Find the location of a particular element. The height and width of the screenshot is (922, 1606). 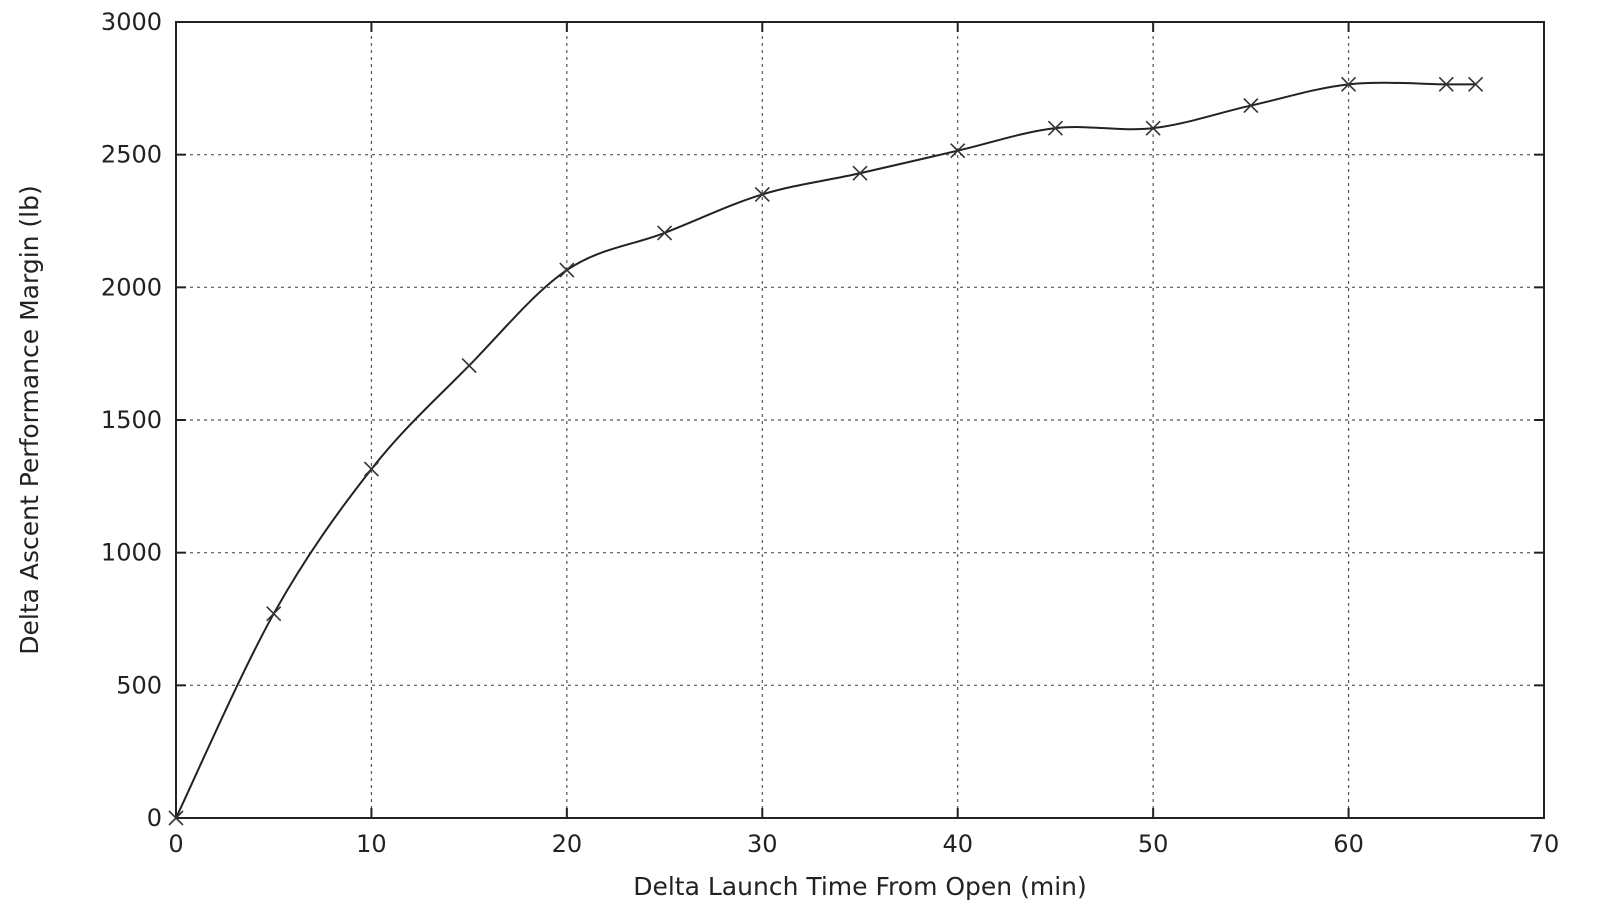

x-tick-label: 60 is located at coordinates (1348, 844).